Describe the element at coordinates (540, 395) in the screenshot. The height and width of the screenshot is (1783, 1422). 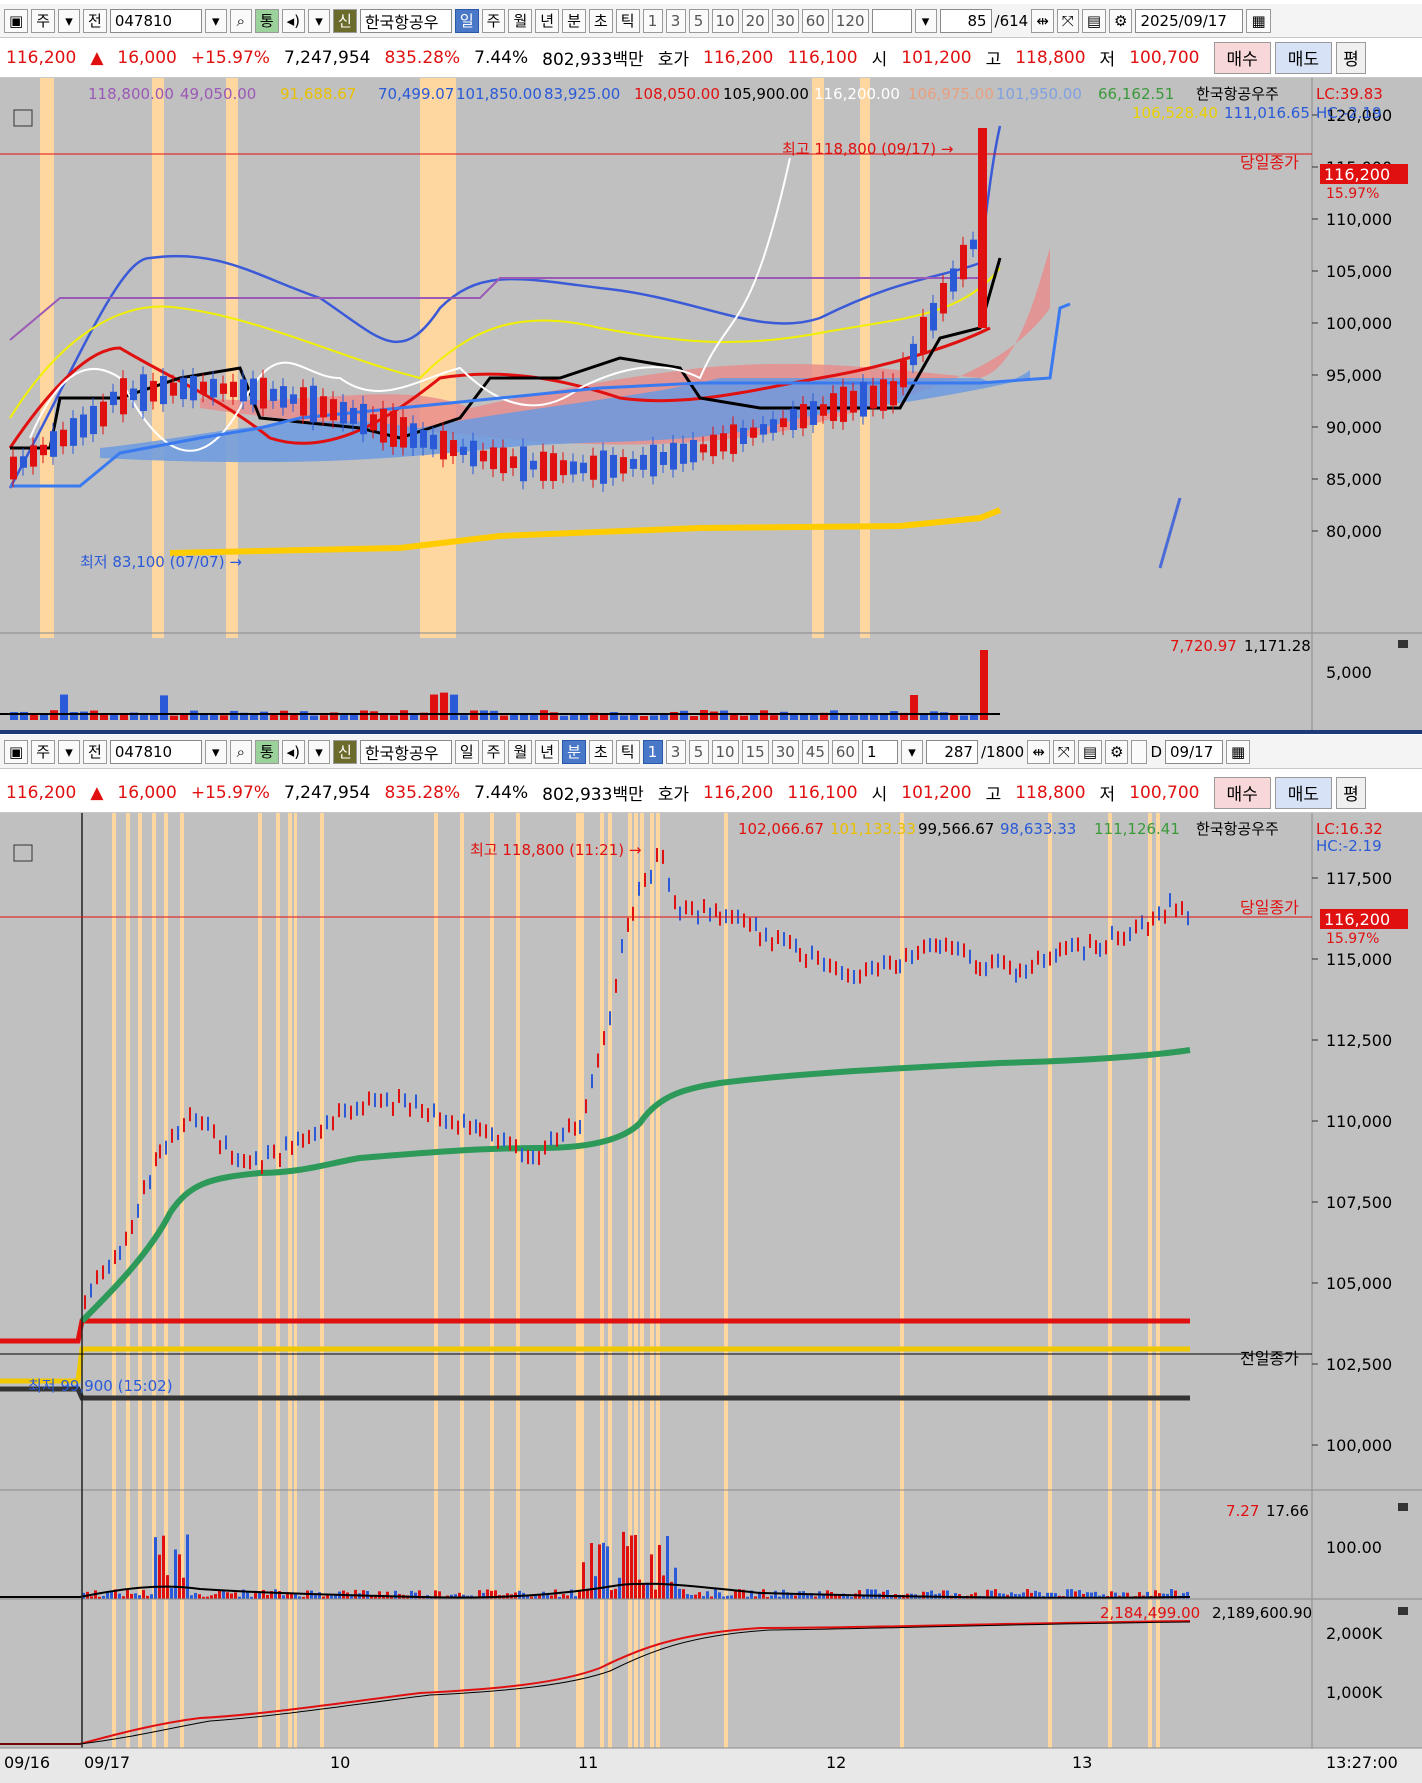
I see `conversion-line` at that location.